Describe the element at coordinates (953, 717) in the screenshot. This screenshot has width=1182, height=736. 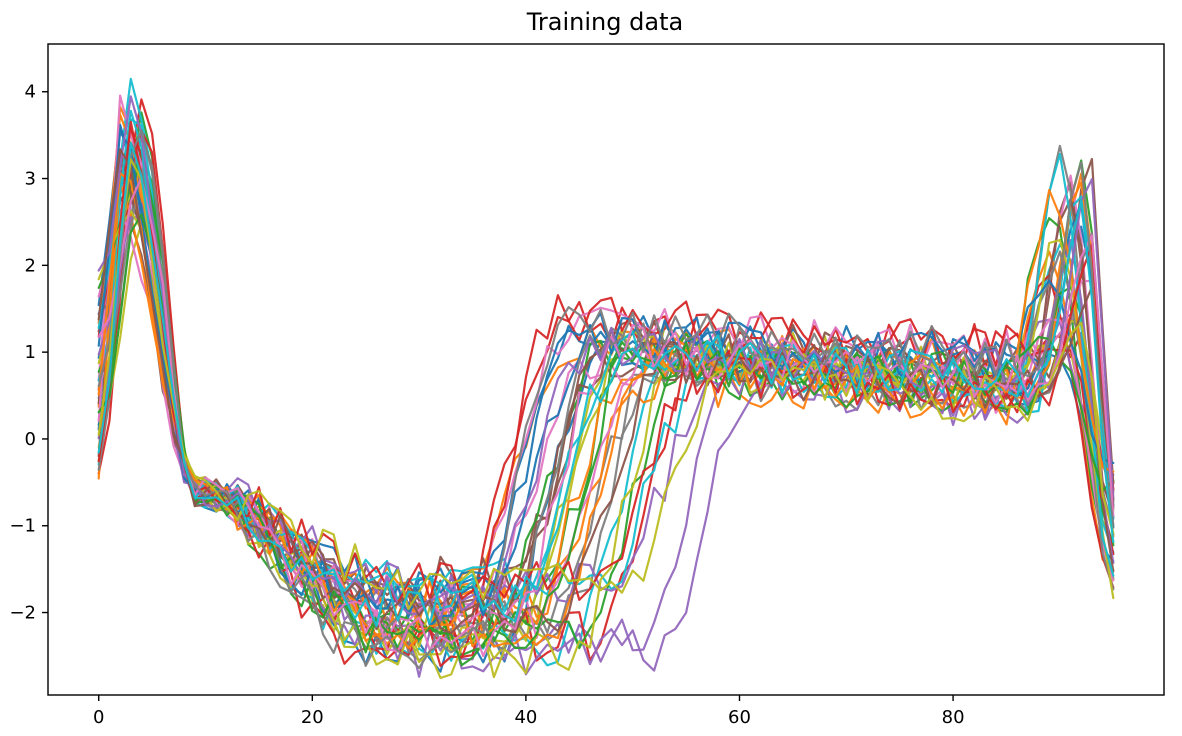
I see `x-tick-label: 80` at that location.